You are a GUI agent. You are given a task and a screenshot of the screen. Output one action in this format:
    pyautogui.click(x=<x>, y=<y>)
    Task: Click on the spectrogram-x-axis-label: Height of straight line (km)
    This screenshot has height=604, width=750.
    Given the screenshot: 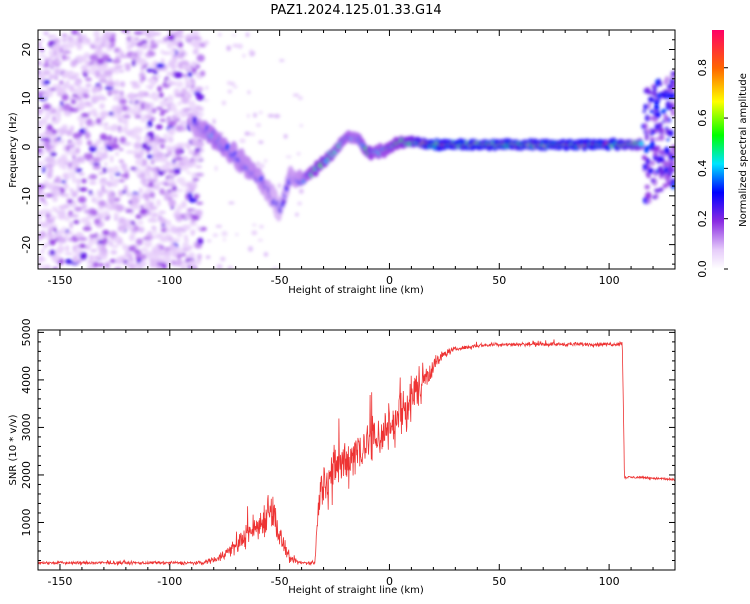 What is the action you would take?
    pyautogui.click(x=356, y=290)
    